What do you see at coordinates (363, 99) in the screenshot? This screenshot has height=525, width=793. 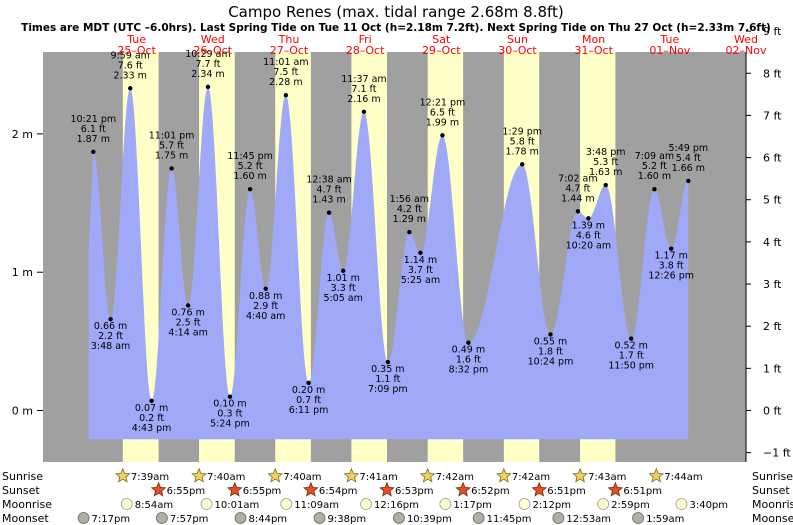 I see `high-tide-label: 2.16 m` at bounding box center [363, 99].